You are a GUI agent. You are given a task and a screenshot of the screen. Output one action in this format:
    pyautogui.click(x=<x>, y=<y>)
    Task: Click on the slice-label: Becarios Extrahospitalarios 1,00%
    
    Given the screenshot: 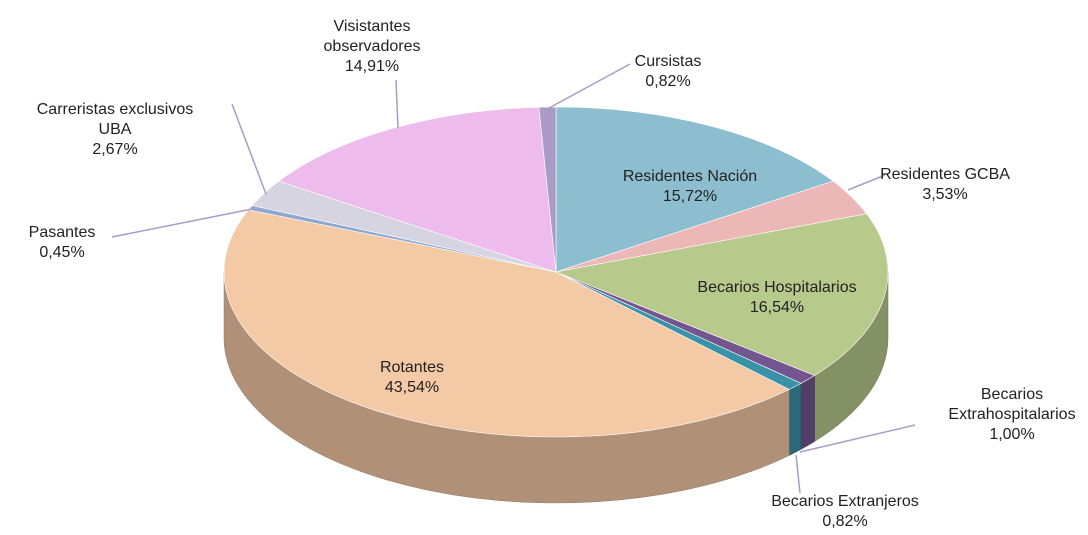 What is the action you would take?
    pyautogui.click(x=1012, y=415)
    